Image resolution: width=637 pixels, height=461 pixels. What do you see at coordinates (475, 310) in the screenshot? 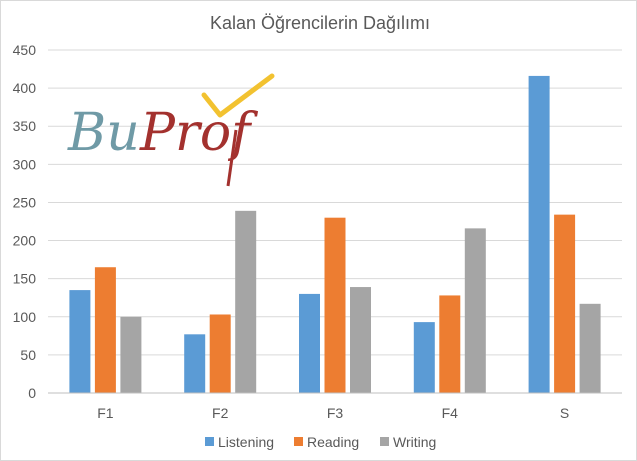
I see `bar-writing-f4` at bounding box center [475, 310].